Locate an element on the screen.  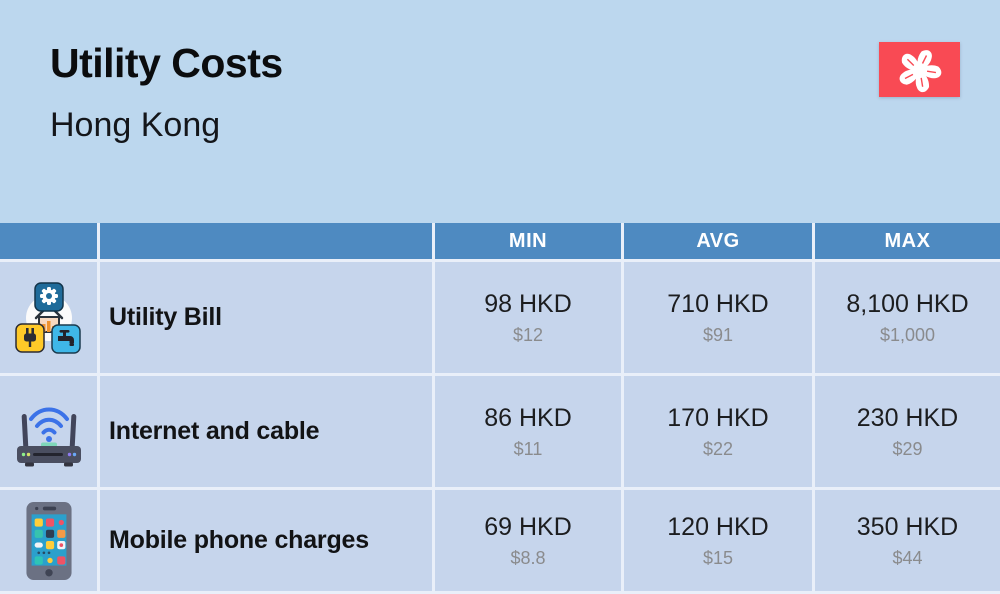
cell-utility-bill-min: 98 HKD $12 is located at coordinates (528, 317).